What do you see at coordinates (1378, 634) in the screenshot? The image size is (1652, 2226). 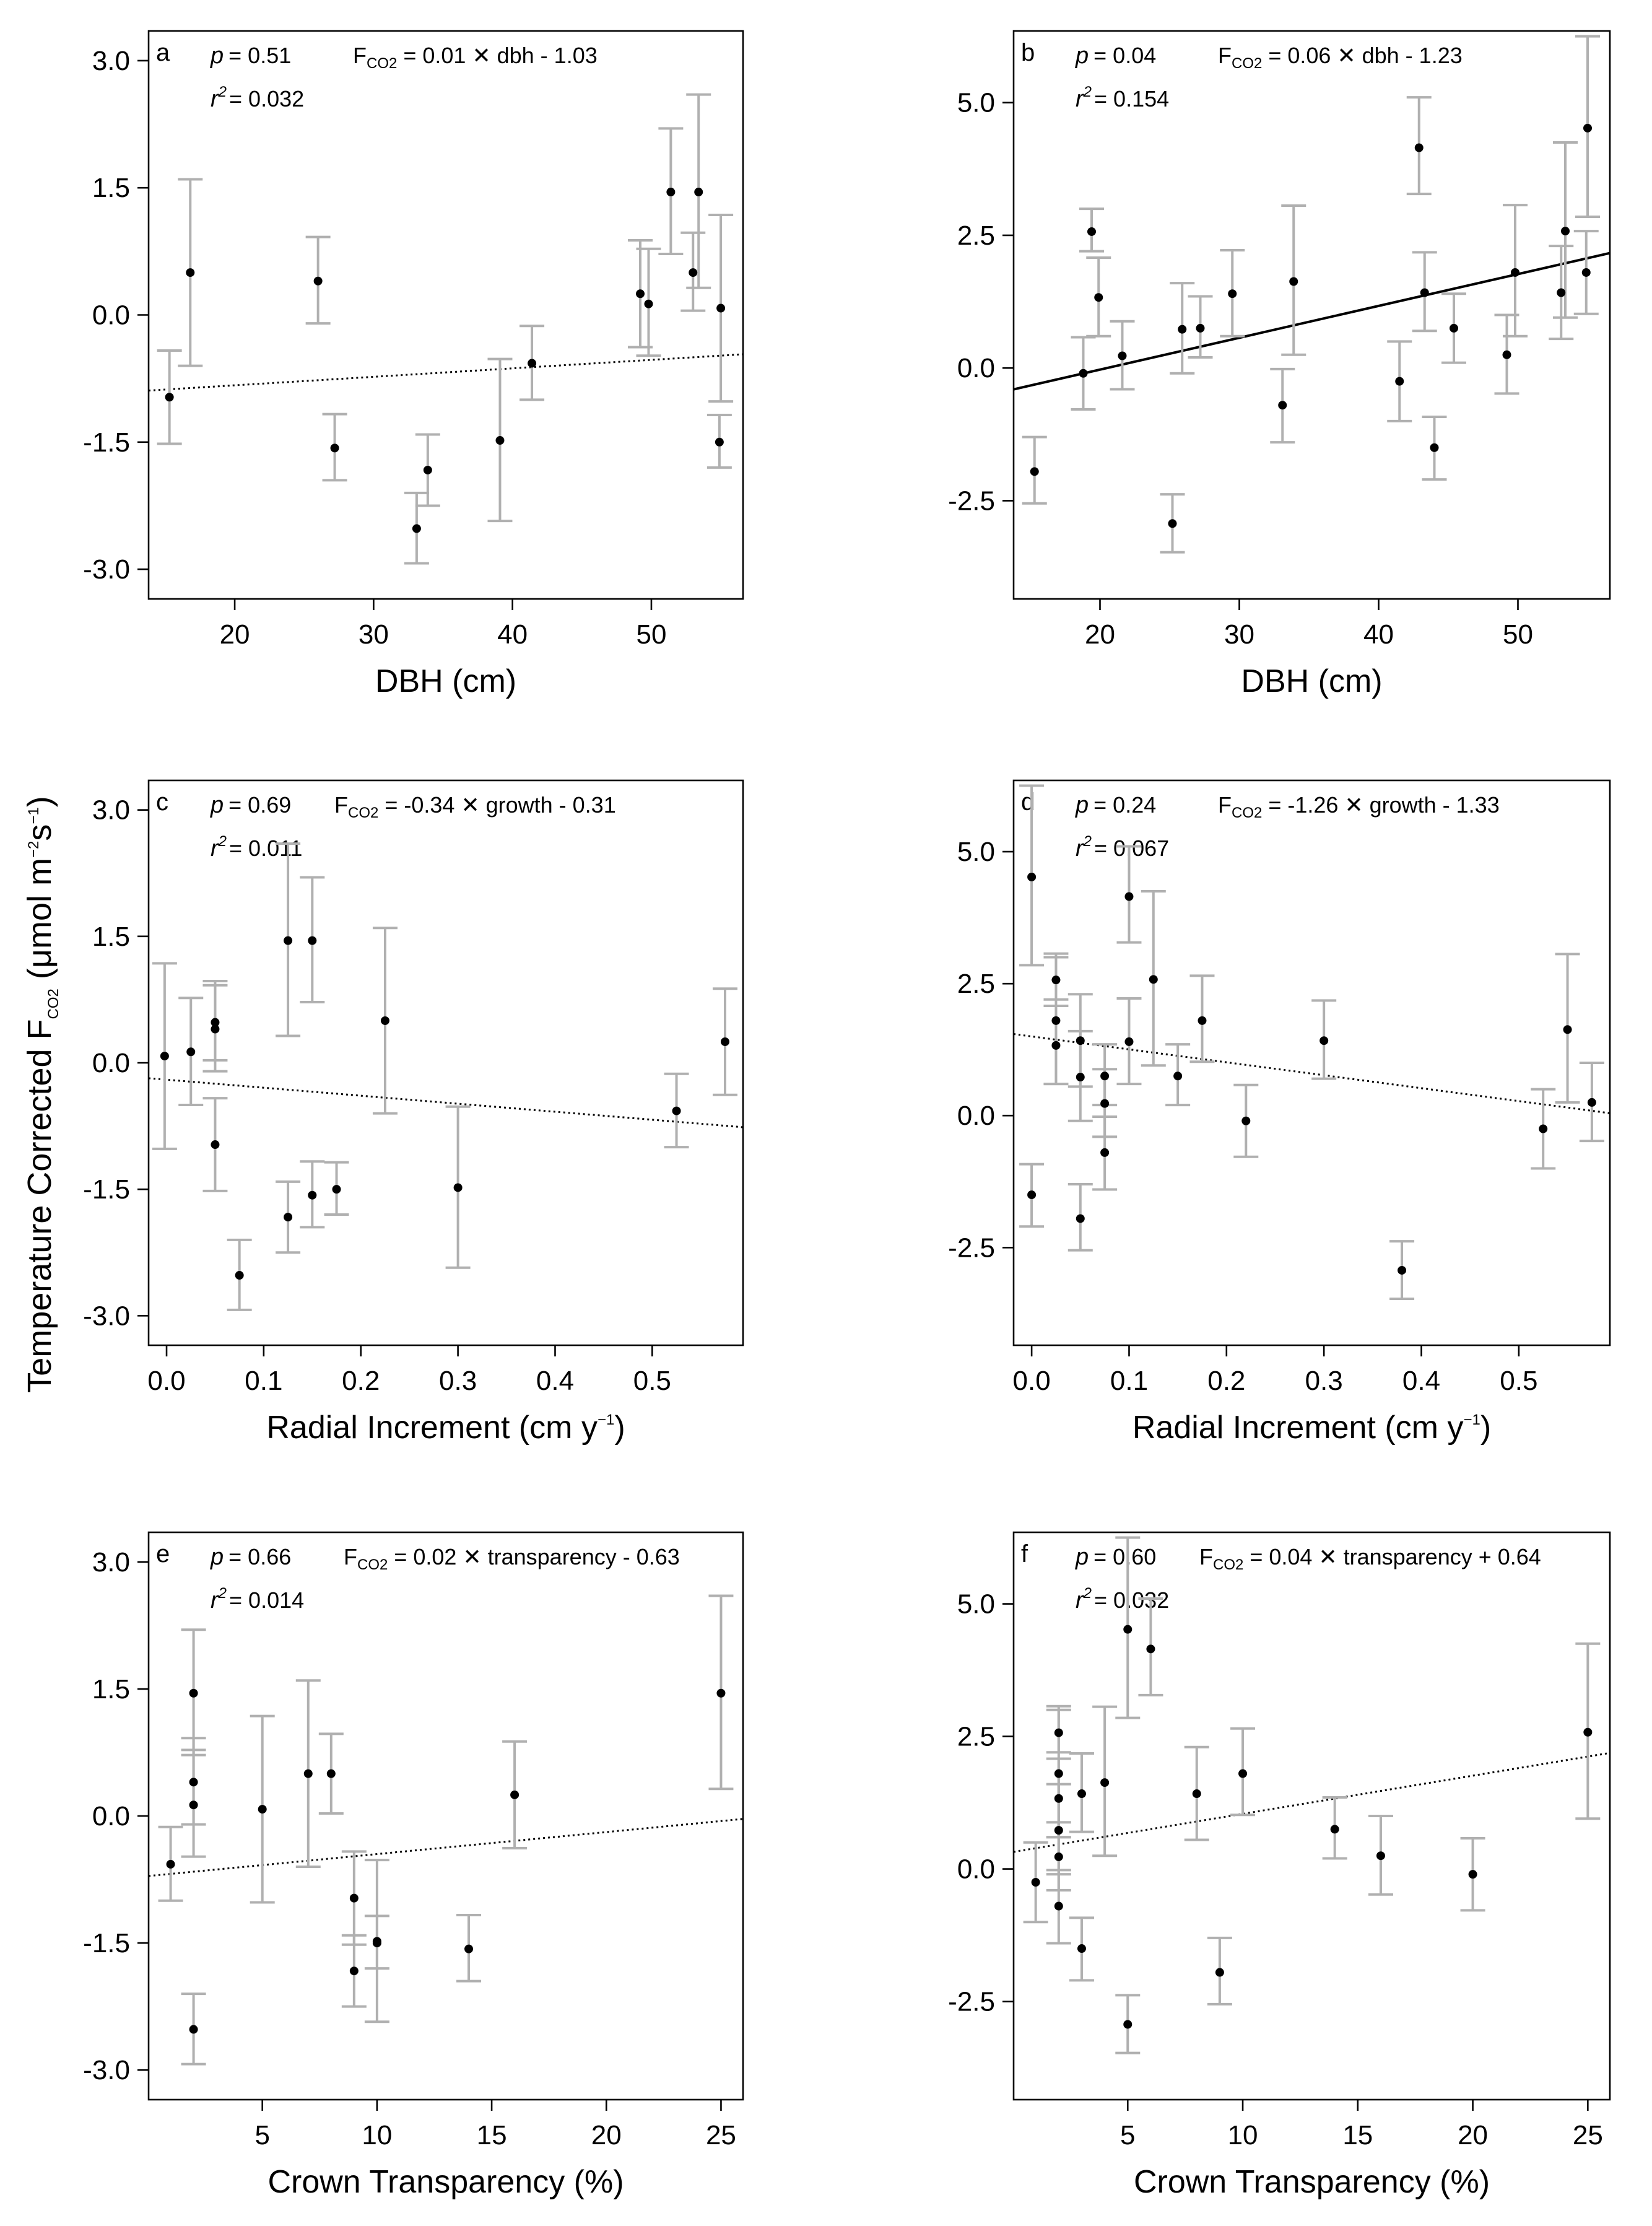 I see `x-tick-label-b: 40` at bounding box center [1378, 634].